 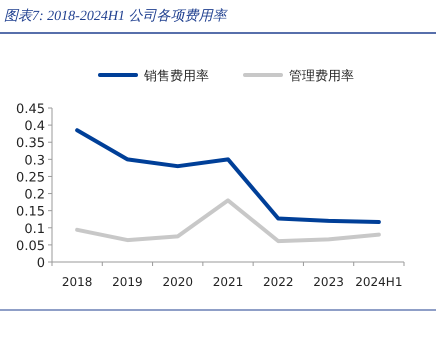 What do you see at coordinates (278, 282) in the screenshot?
I see `x-tick-label: 2022` at bounding box center [278, 282].